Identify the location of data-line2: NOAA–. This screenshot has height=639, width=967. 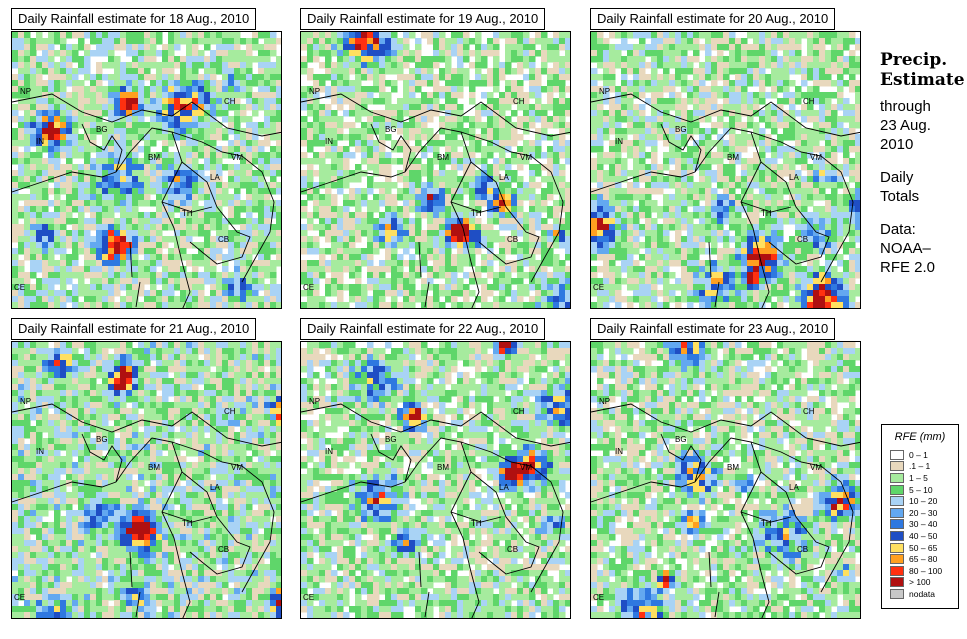
(905, 248).